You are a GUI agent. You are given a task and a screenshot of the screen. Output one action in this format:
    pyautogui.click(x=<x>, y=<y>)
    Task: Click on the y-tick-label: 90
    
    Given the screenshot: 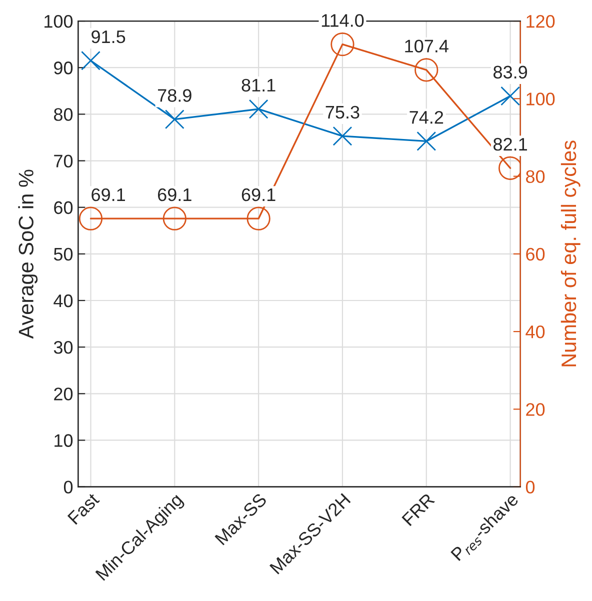 What is the action you would take?
    pyautogui.click(x=63, y=68)
    